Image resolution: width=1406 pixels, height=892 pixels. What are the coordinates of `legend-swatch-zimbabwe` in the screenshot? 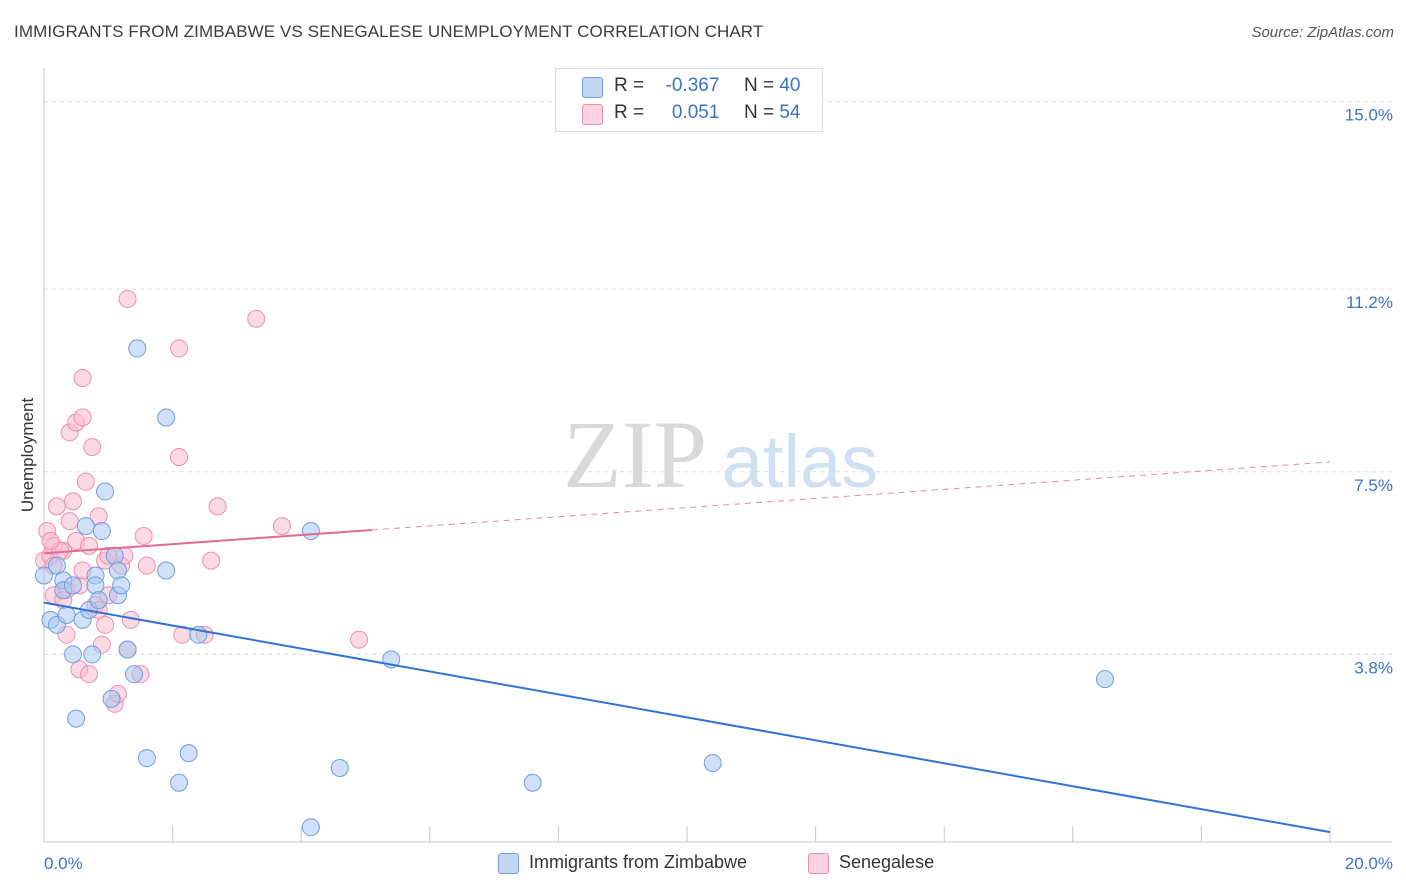 It's located at (592, 87).